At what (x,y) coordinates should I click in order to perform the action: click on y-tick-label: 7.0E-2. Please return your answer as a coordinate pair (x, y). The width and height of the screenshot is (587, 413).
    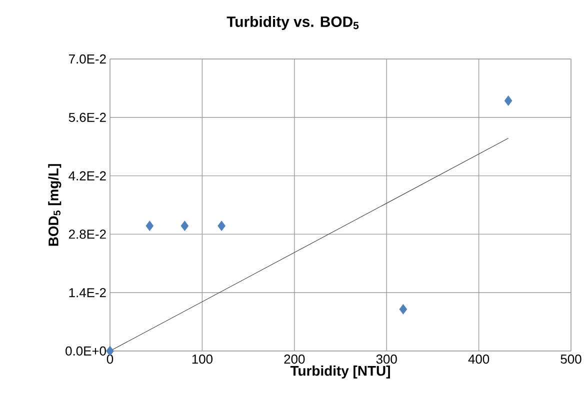
    Looking at the image, I should click on (87, 59).